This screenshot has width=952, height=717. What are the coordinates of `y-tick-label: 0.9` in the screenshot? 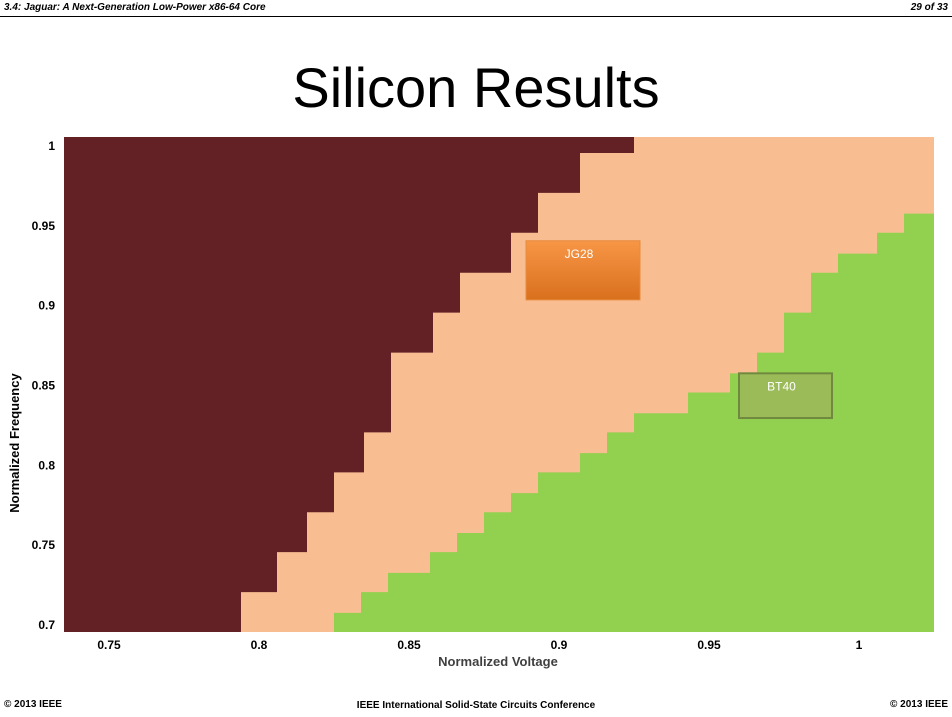 It's located at (46, 306).